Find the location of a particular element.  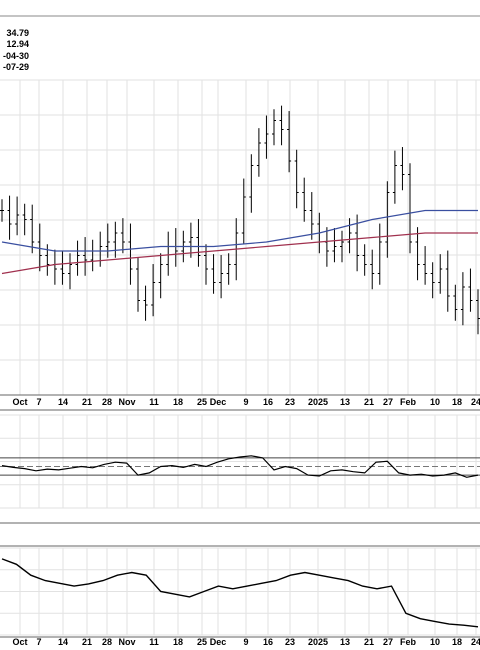

oscillator-line is located at coordinates (240, 466).